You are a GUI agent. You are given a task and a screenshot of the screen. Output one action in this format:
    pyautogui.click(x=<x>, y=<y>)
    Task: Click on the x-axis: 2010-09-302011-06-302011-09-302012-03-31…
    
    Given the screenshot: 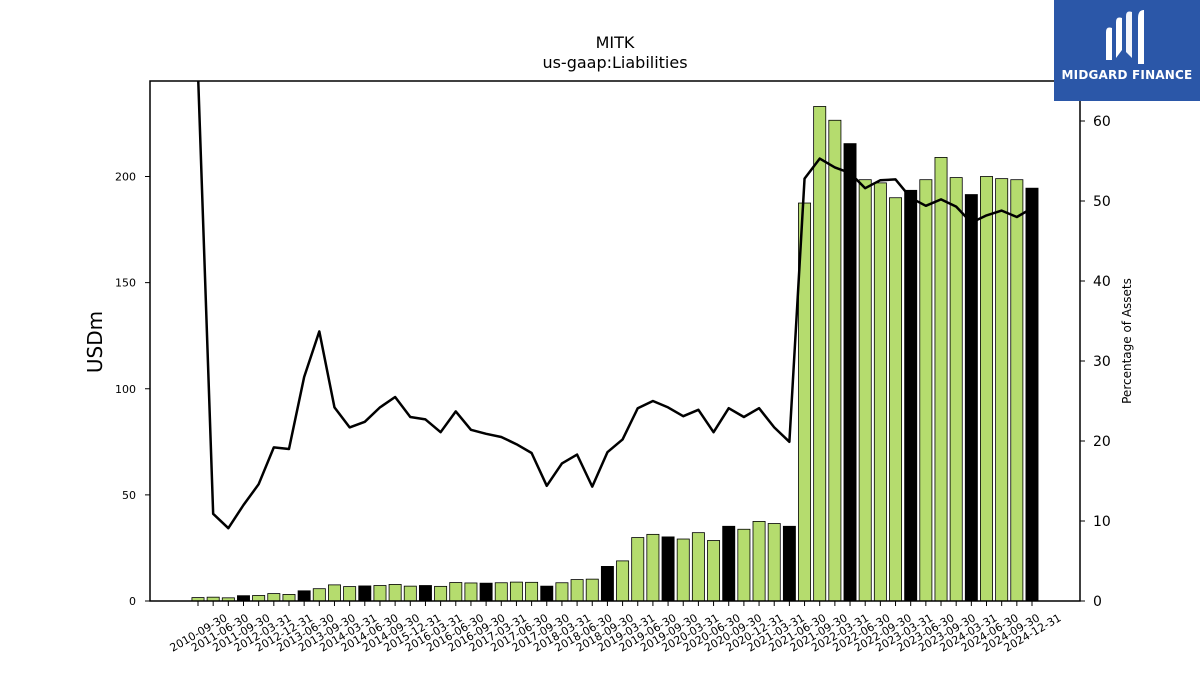 What is the action you would take?
    pyautogui.click(x=616, y=628)
    